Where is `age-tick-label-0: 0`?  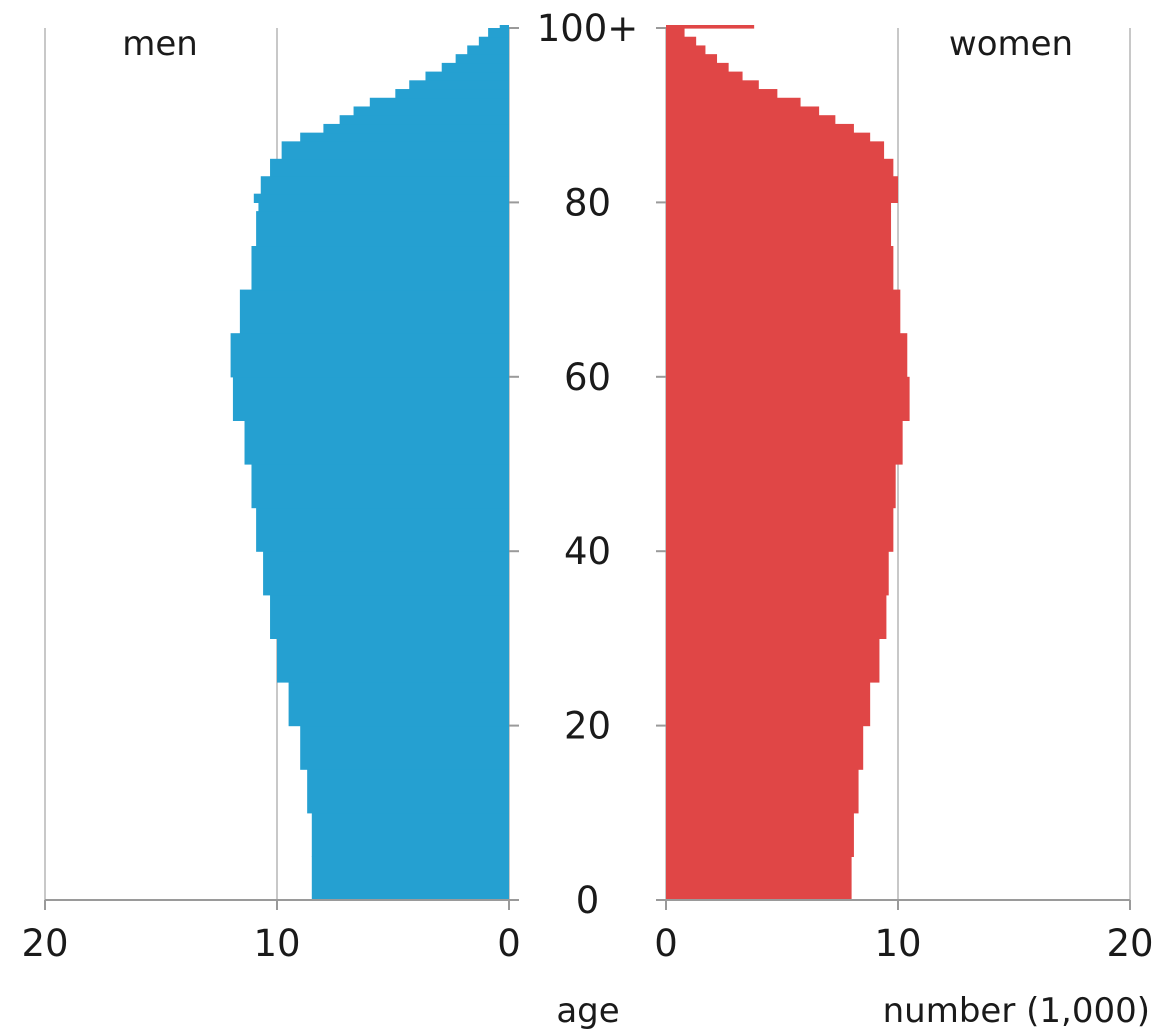 age-tick-label-0: 0 is located at coordinates (588, 900).